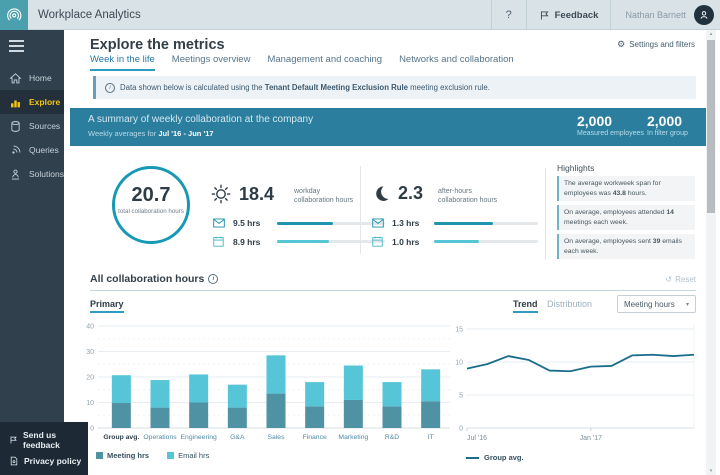 Image resolution: width=720 pixels, height=475 pixels. I want to click on gear-icon: ⚙, so click(621, 44).